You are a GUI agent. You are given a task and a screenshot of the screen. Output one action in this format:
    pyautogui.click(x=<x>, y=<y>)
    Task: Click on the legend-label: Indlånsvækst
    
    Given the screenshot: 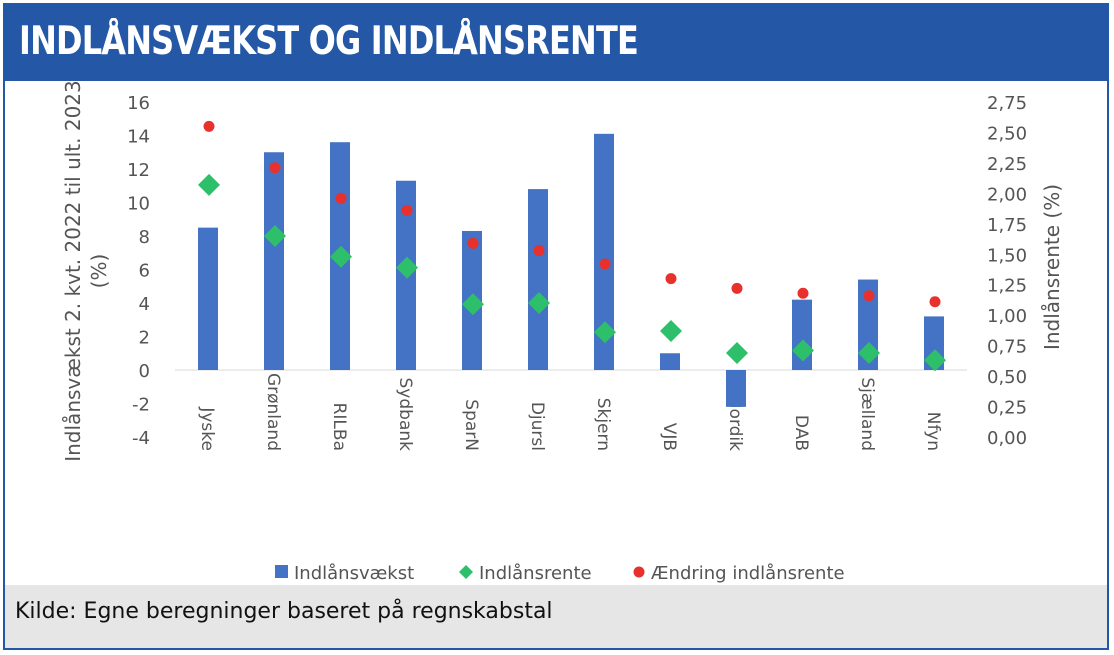 What is the action you would take?
    pyautogui.click(x=354, y=573)
    